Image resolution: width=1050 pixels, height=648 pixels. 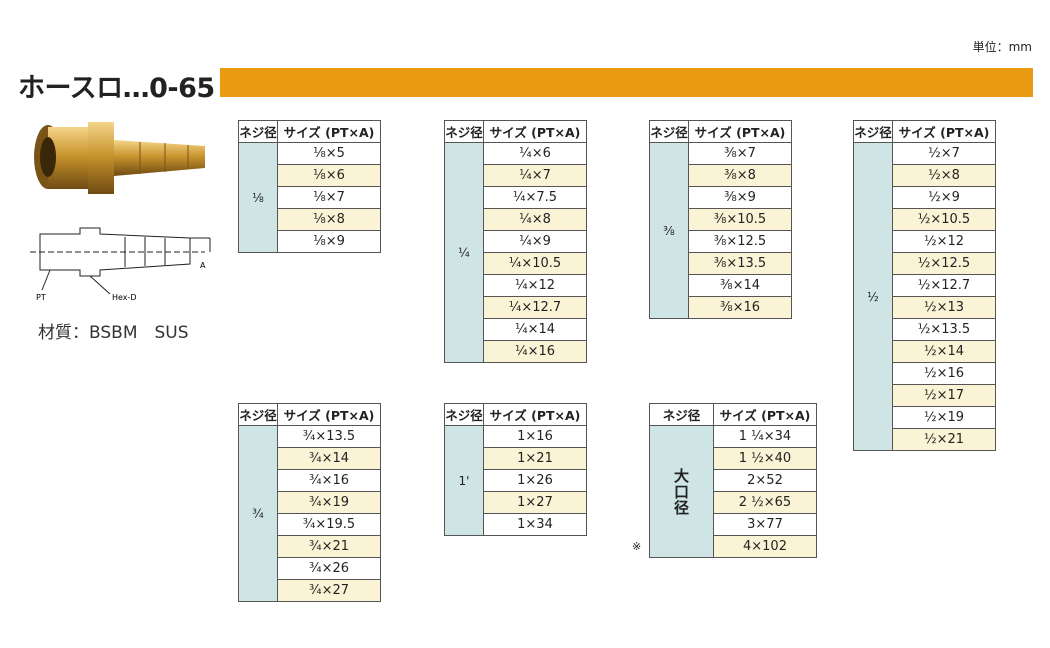 I want to click on size-row: ¾×19.5, so click(x=310, y=524).